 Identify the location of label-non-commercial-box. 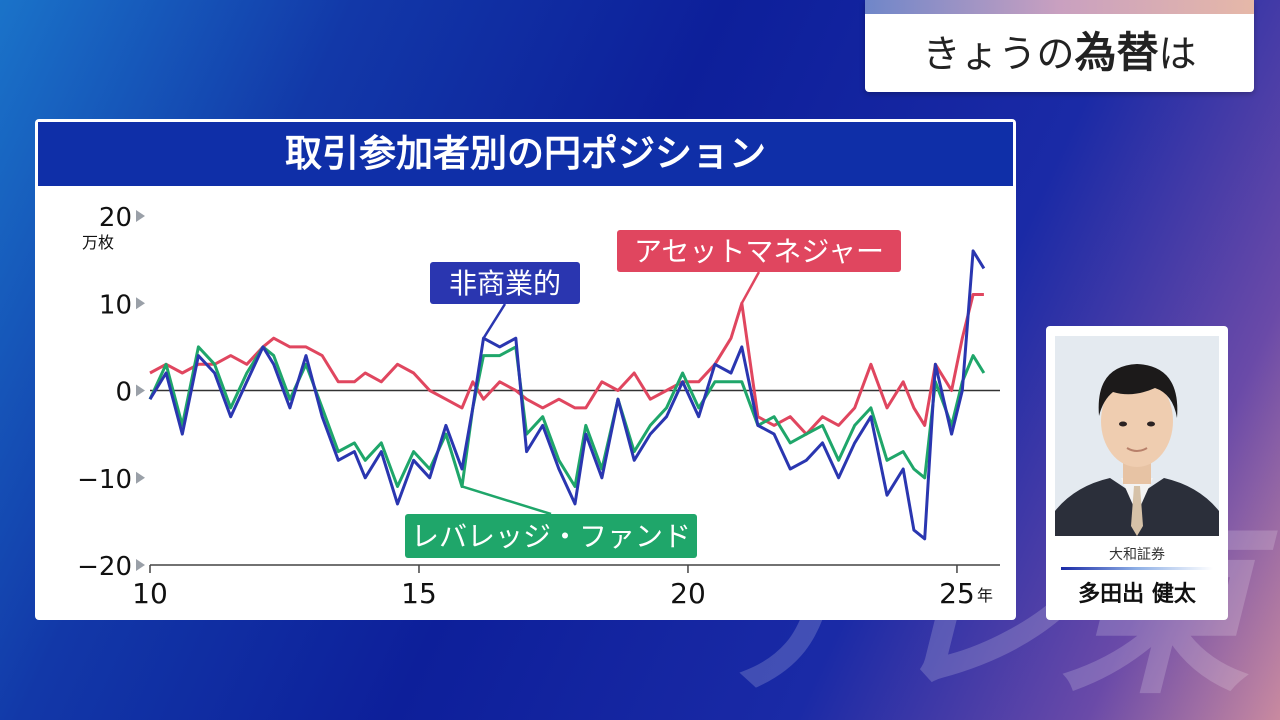
(505, 283).